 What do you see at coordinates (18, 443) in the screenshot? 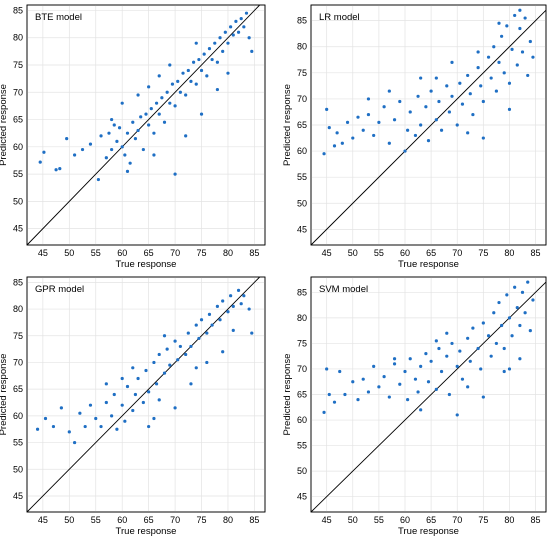
I see `y-tick-label: 55` at bounding box center [18, 443].